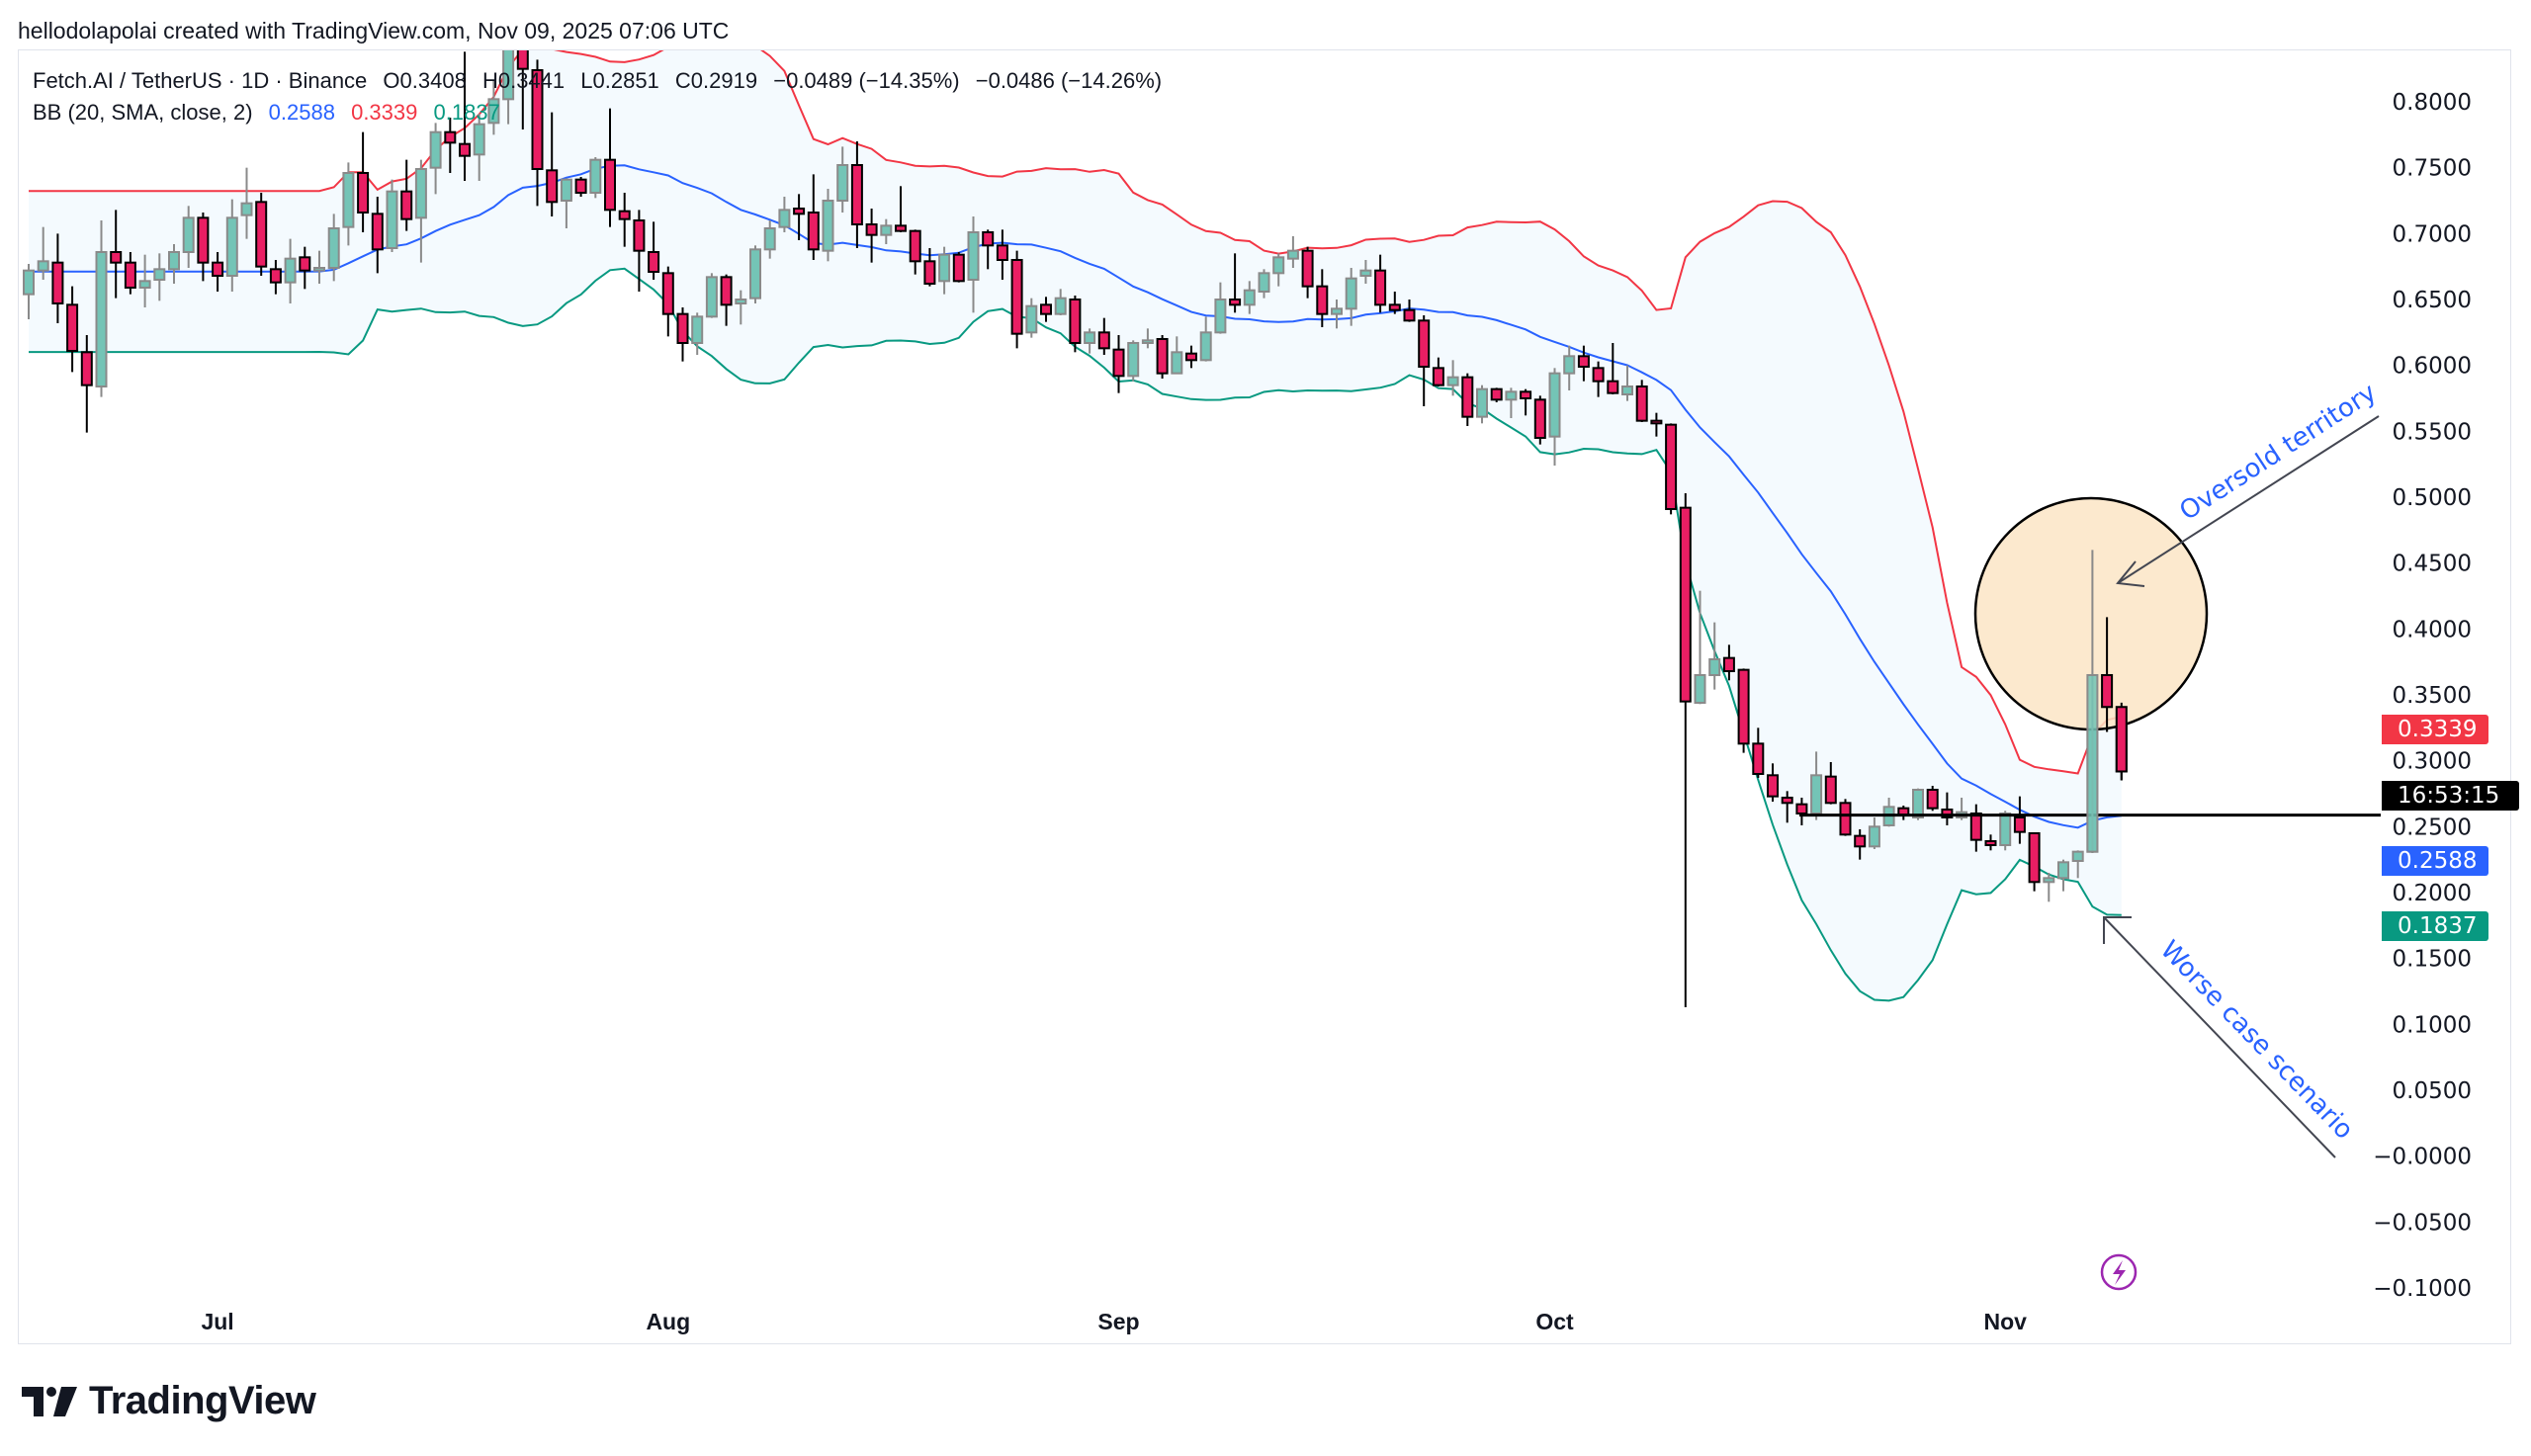  Describe the element at coordinates (523, 80) in the screenshot. I see `ohlc-high: H0.3441` at that location.